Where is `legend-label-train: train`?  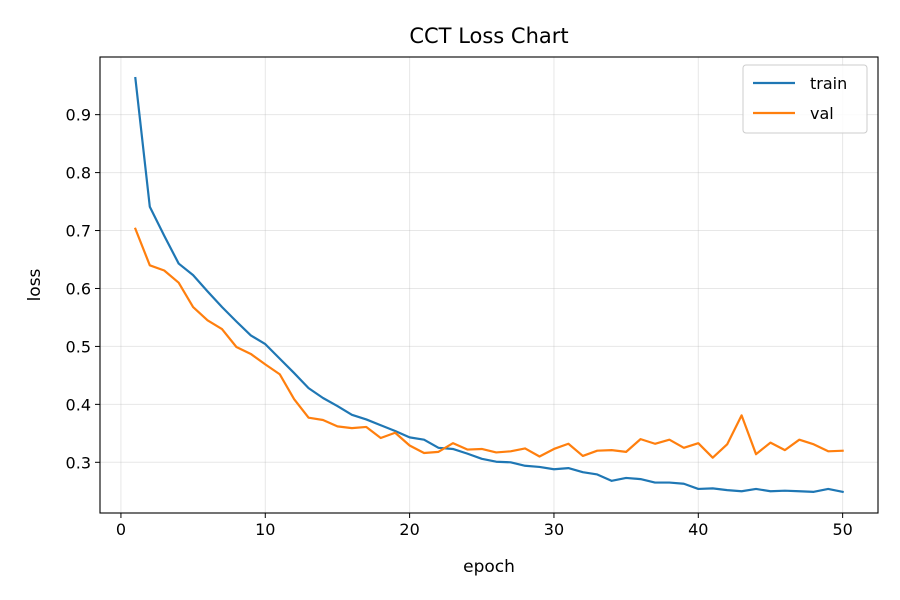
legend-label-train: train is located at coordinates (828, 83).